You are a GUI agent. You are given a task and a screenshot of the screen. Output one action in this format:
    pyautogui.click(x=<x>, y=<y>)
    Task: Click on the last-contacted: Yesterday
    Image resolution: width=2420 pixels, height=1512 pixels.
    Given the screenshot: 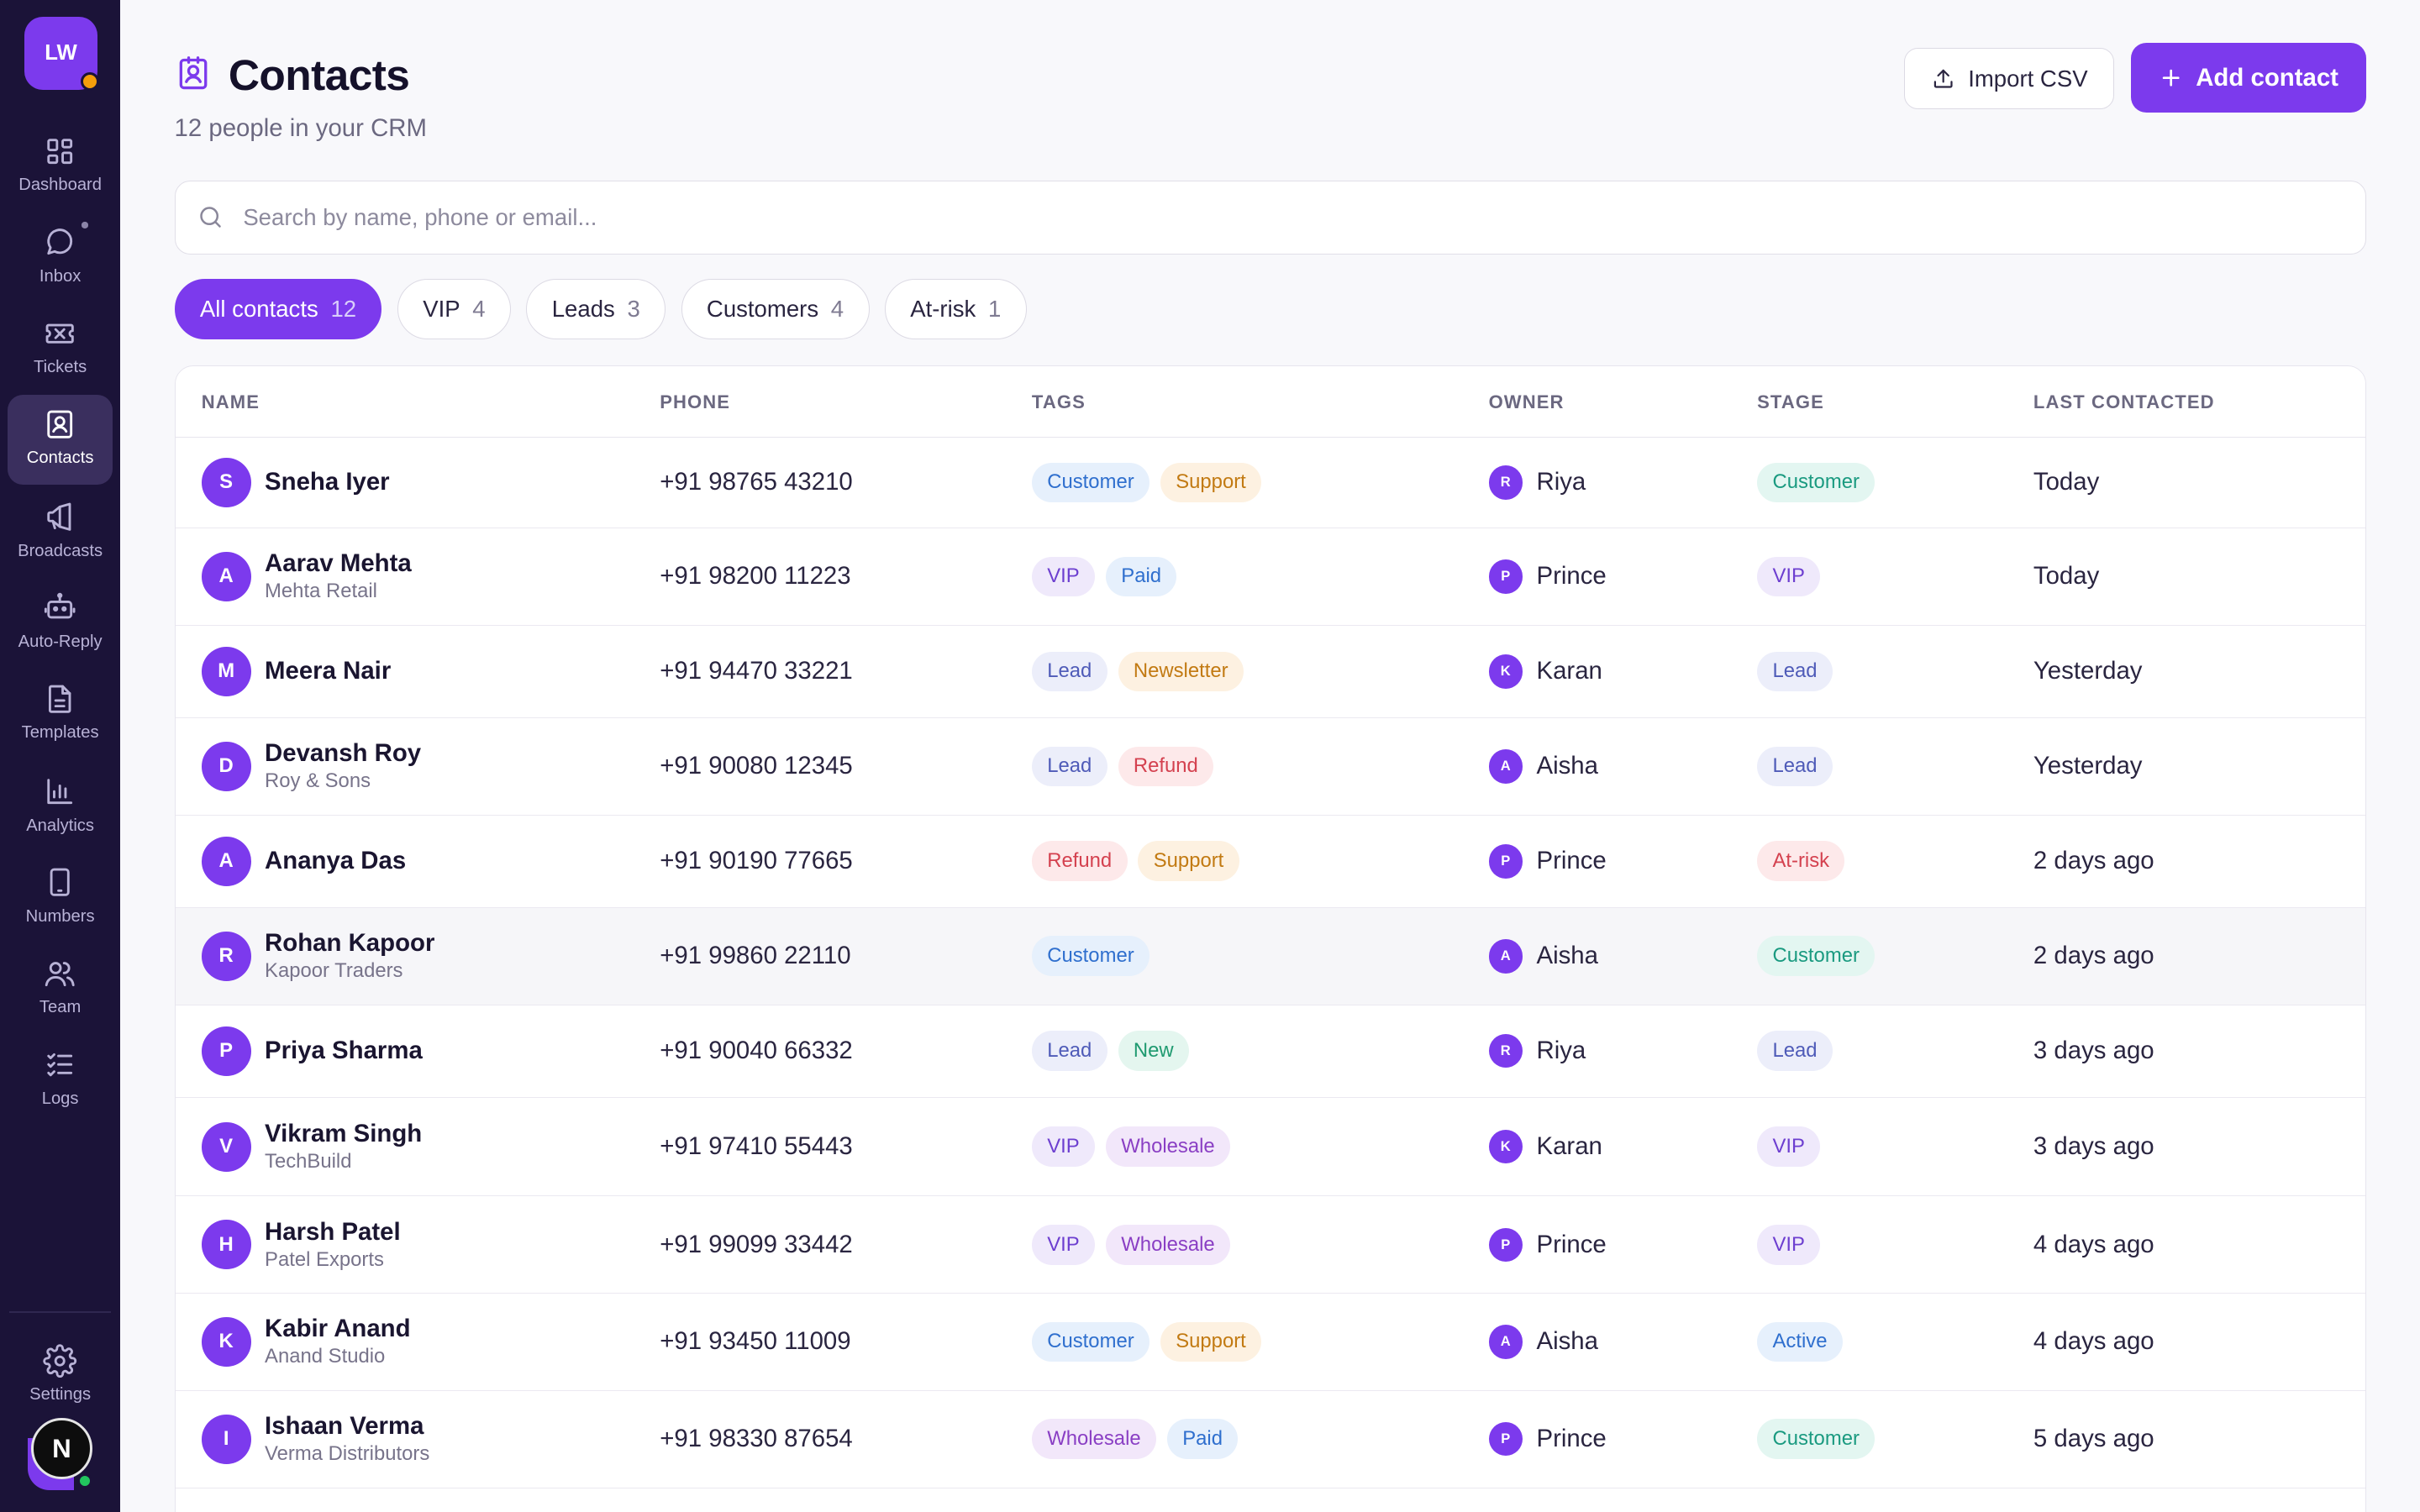 What is the action you would take?
    pyautogui.click(x=2088, y=766)
    